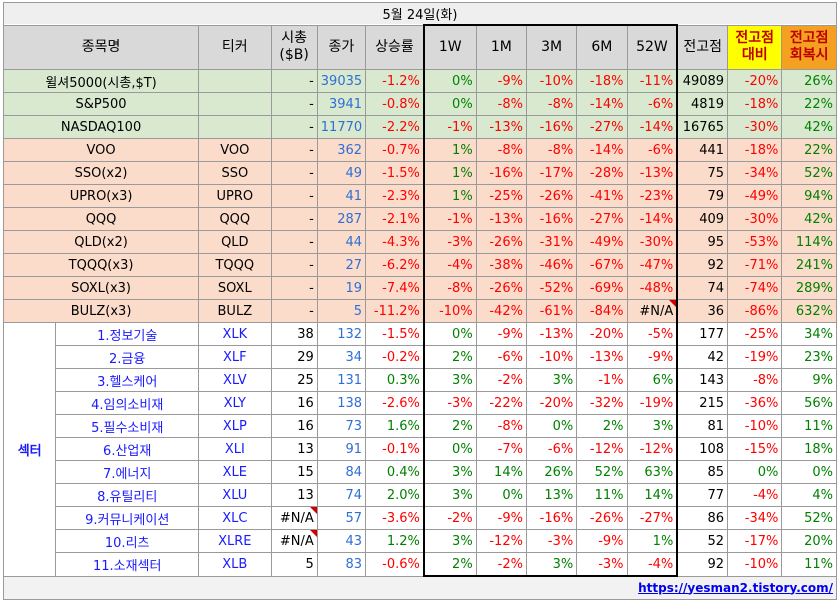 The image size is (840, 611). What do you see at coordinates (501, 449) in the screenshot?
I see `cell-m1: -7%` at bounding box center [501, 449].